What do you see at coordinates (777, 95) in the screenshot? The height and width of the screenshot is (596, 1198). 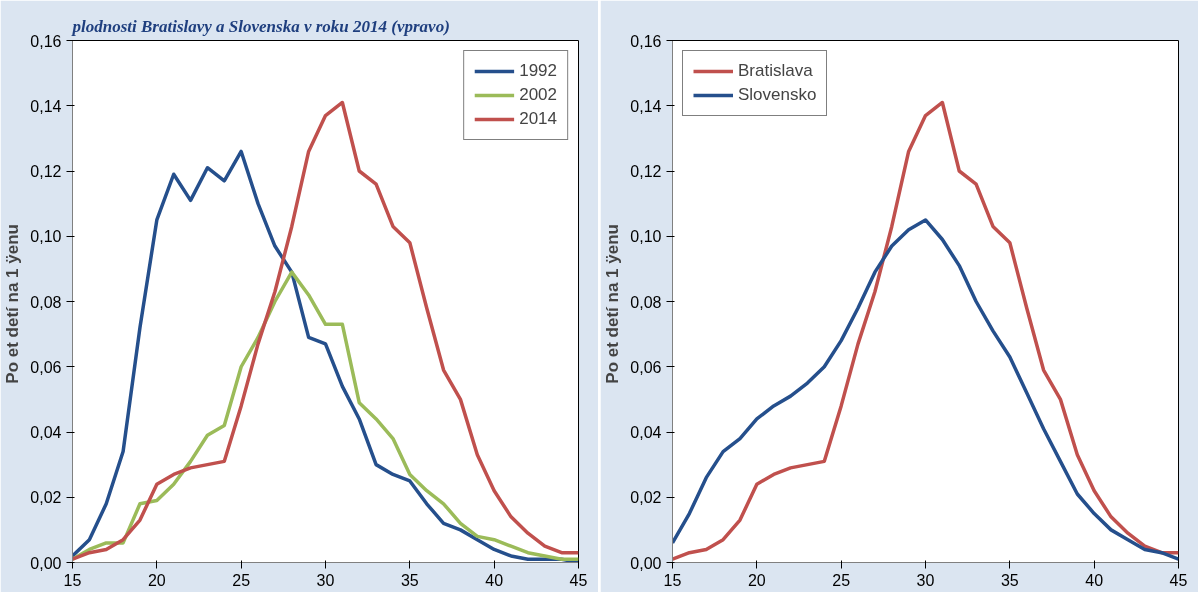 I see `legend-label: Slovensko` at bounding box center [777, 95].